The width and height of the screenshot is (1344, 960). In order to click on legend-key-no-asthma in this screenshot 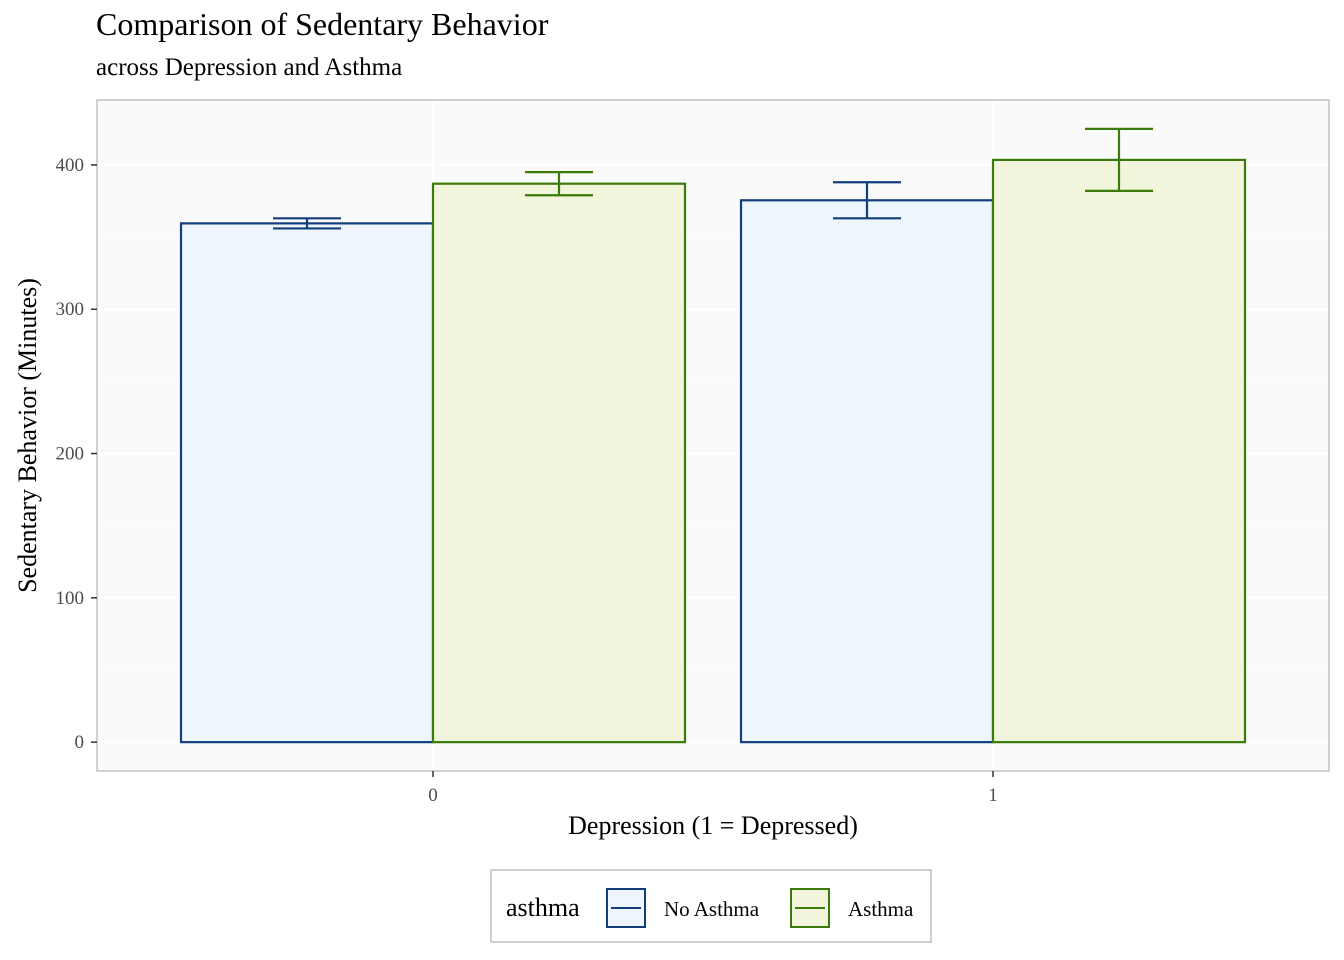, I will do `click(626, 908)`.